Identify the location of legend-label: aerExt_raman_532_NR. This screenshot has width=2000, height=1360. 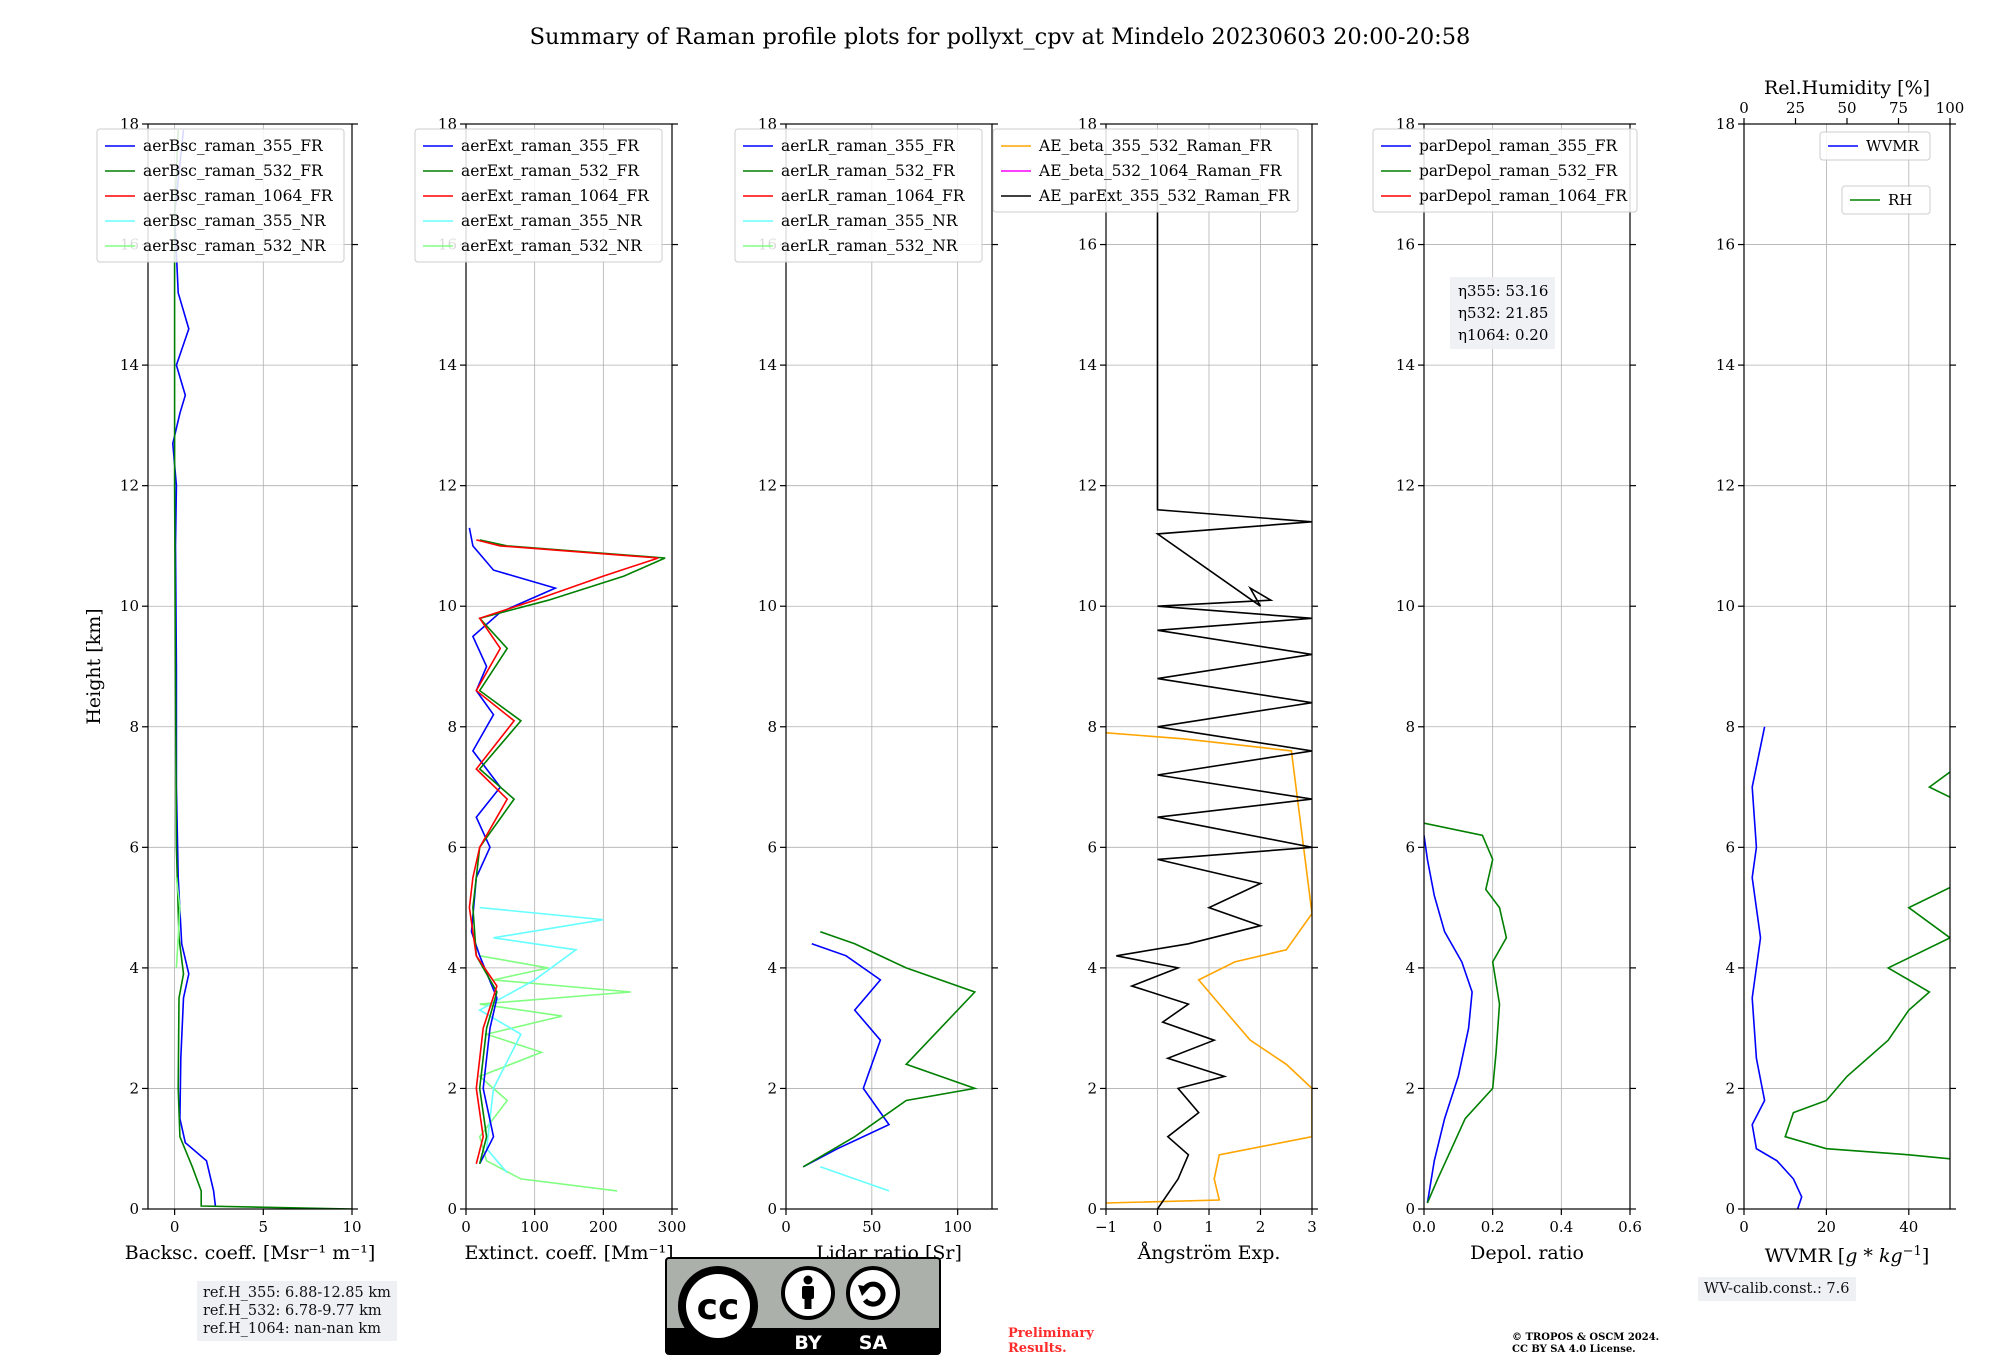
(552, 246).